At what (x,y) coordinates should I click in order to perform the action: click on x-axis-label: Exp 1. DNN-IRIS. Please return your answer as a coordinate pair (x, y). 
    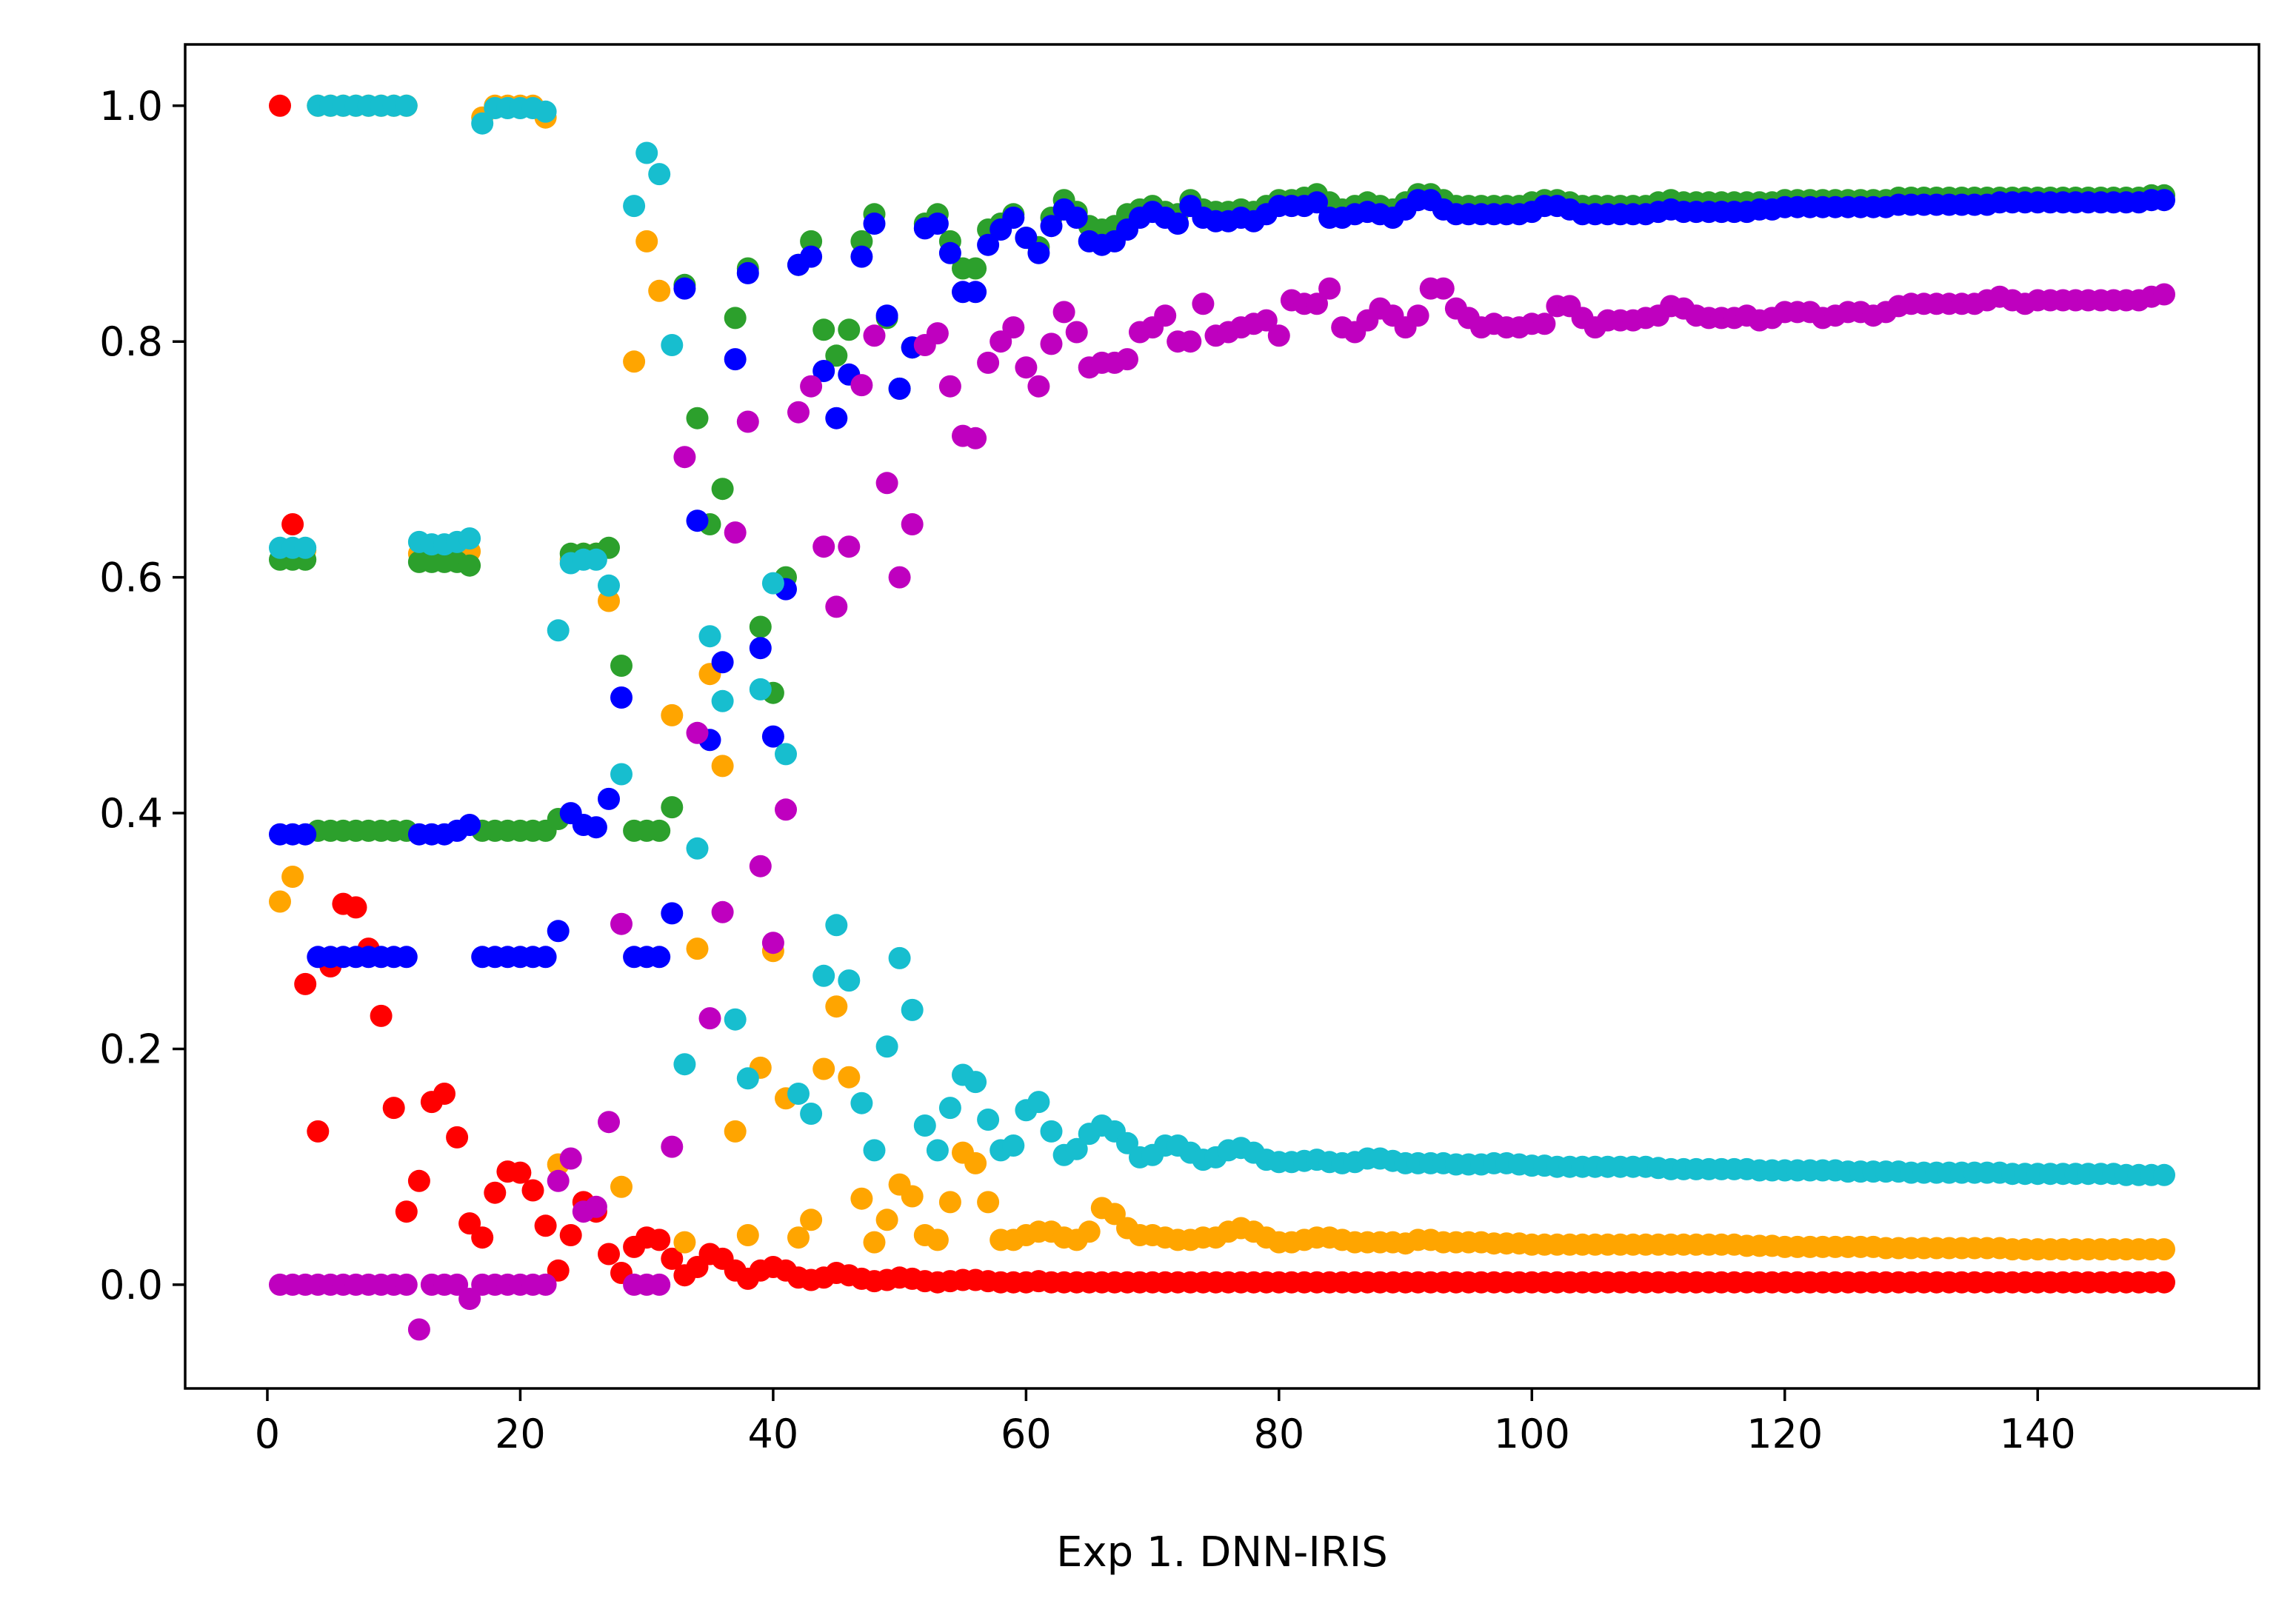
    Looking at the image, I should click on (1222, 1553).